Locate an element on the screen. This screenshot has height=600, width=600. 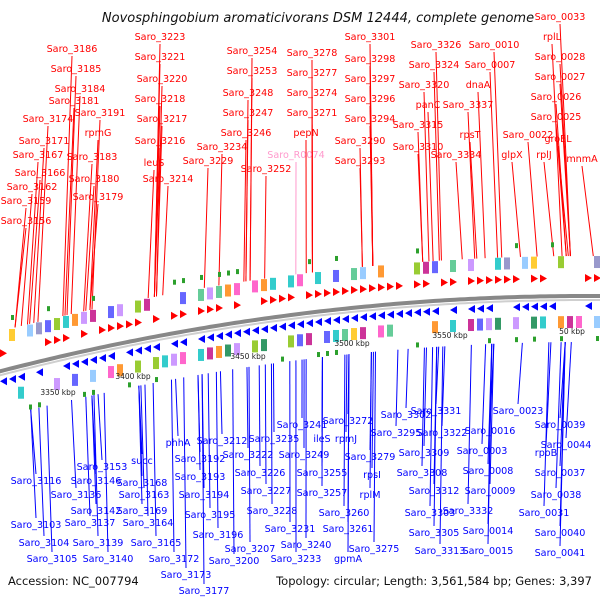
reverse-label-saro-3228: Saro_3228 is located at coordinates (272, 511).